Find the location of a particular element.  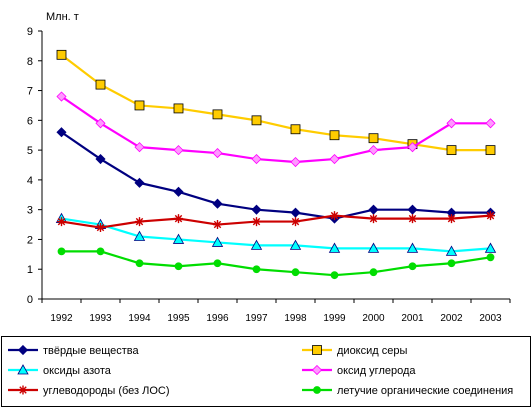

x-tick-label: 2002 is located at coordinates (451, 318).